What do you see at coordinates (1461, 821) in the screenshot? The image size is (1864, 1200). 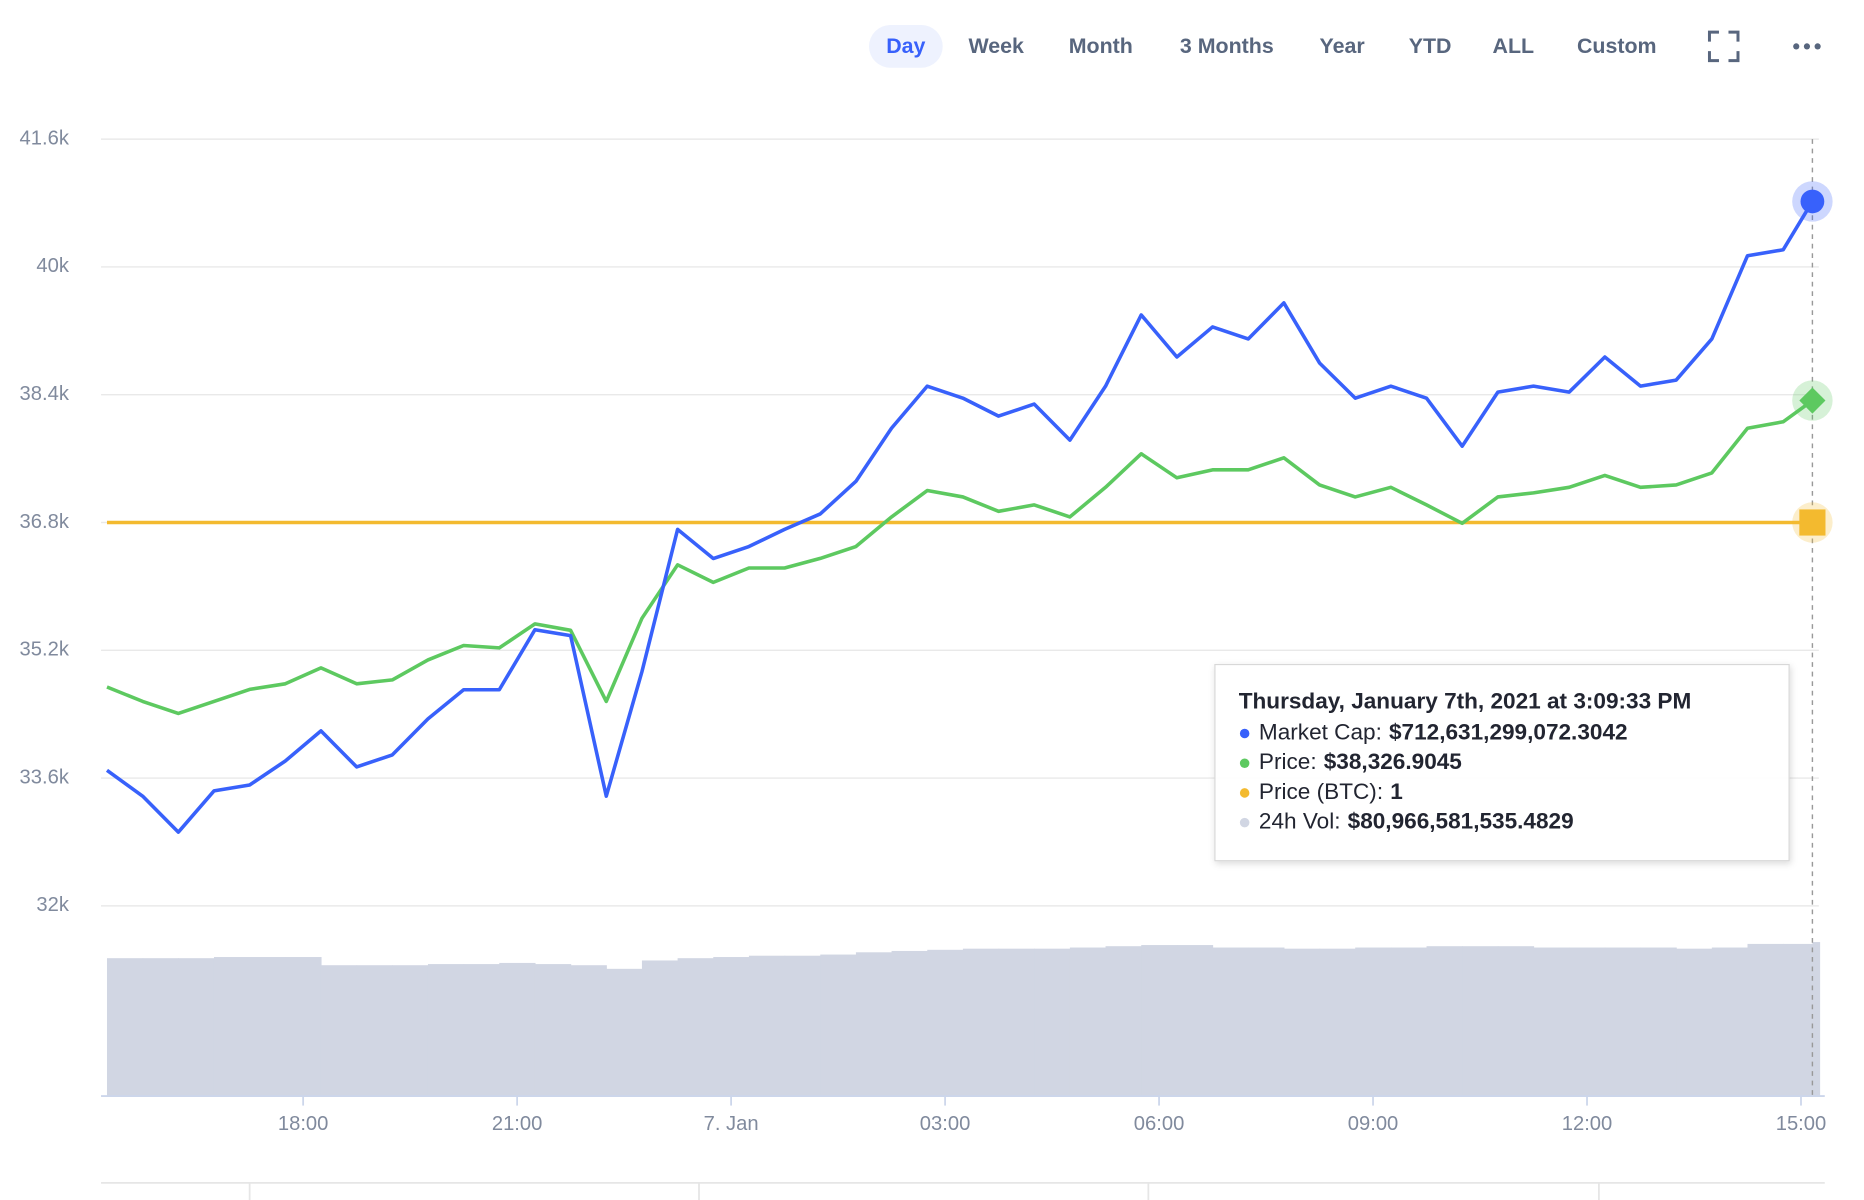 I see `tooltip-value: $80,966,581,535.4829` at bounding box center [1461, 821].